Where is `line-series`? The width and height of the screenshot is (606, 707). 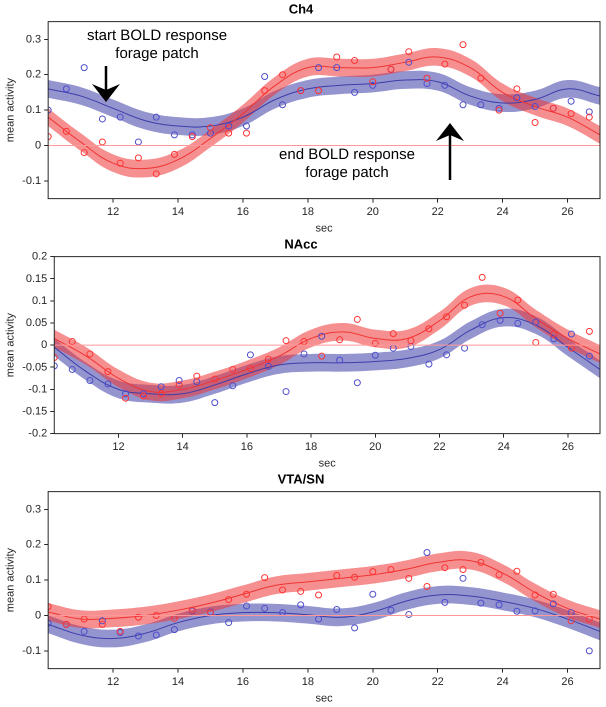
line-series is located at coordinates (324, 617).